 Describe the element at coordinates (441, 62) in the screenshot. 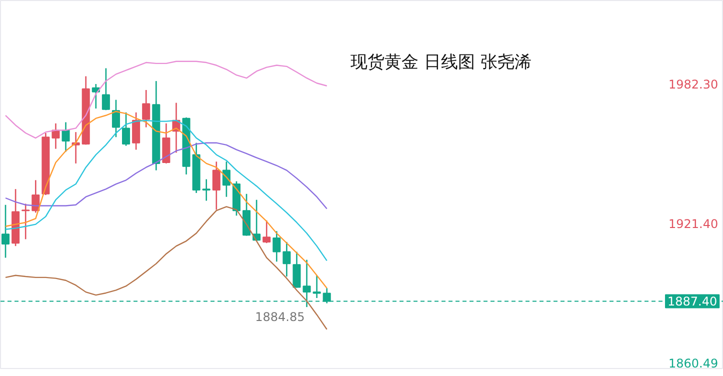

I see `text: 现货黄金 日线图 张尧浠` at that location.